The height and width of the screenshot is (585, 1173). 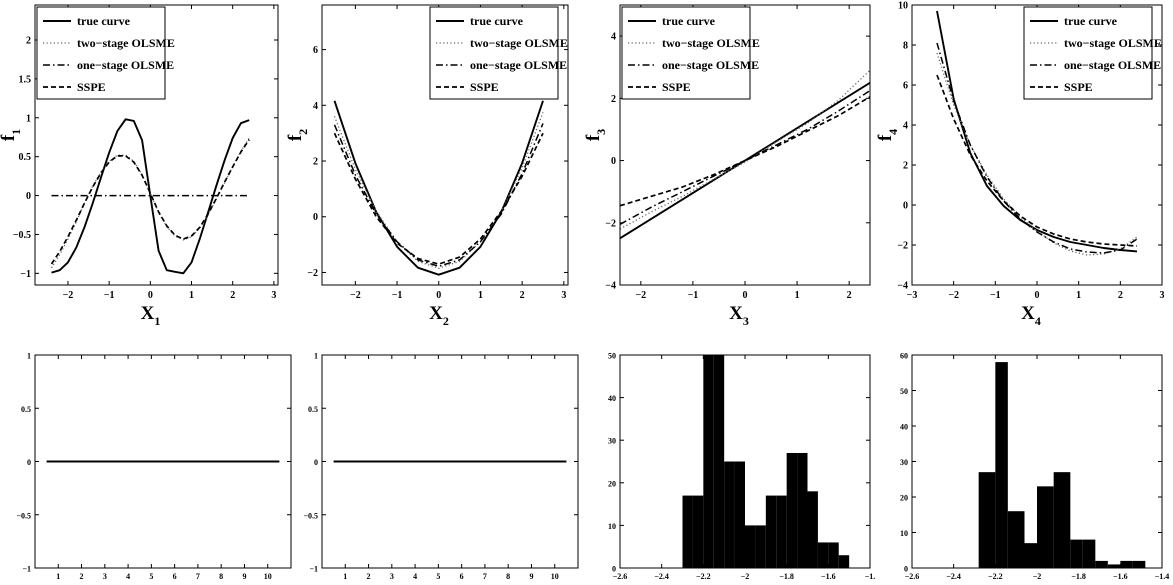 What do you see at coordinates (1078, 576) in the screenshot?
I see `x-tick-label: −1.8` at bounding box center [1078, 576].